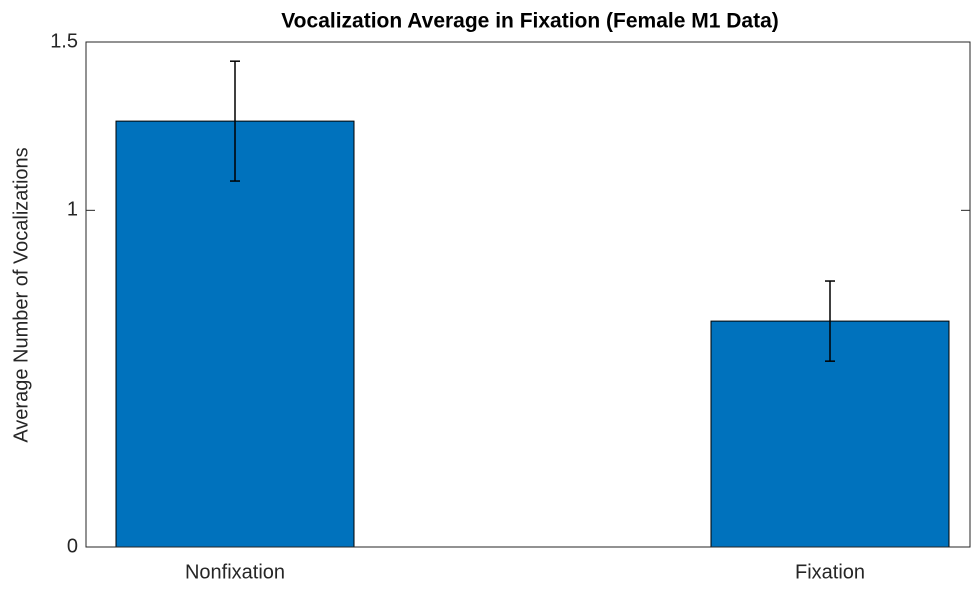 The image size is (974, 591). What do you see at coordinates (830, 572) in the screenshot?
I see `x-tick-label: Fixation` at bounding box center [830, 572].